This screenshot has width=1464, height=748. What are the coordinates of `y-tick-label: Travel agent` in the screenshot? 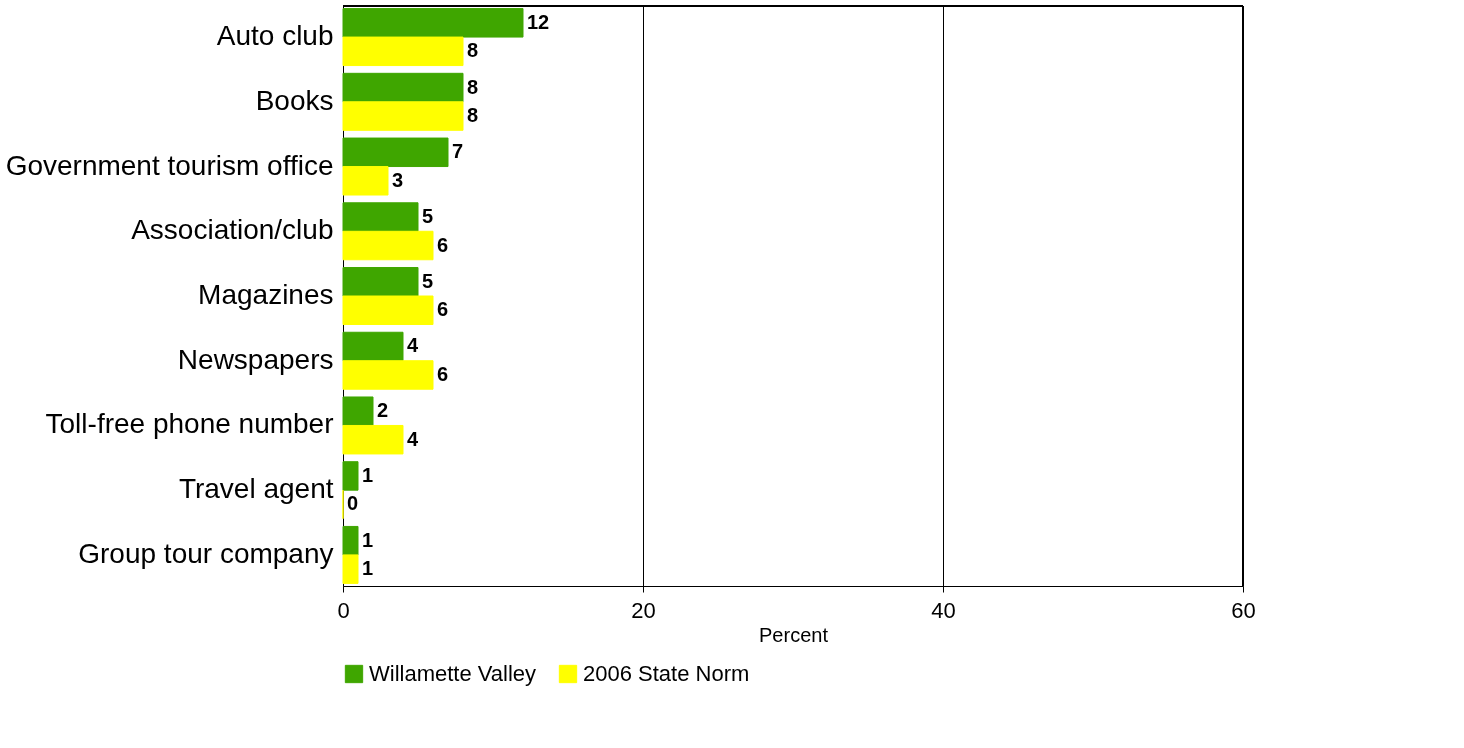 It's located at (256, 489).